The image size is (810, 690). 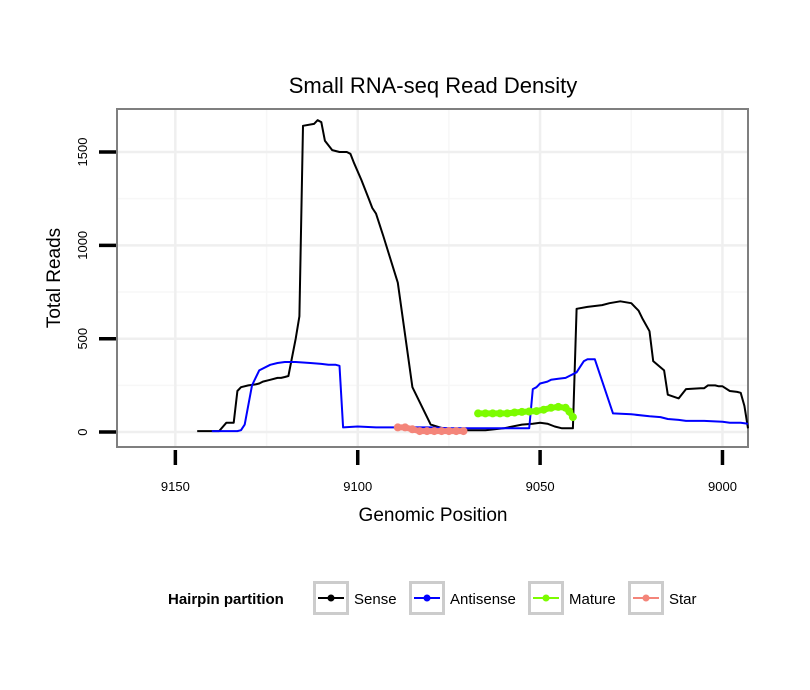 What do you see at coordinates (483, 599) in the screenshot?
I see `legend-label-antisense: Antisense` at bounding box center [483, 599].